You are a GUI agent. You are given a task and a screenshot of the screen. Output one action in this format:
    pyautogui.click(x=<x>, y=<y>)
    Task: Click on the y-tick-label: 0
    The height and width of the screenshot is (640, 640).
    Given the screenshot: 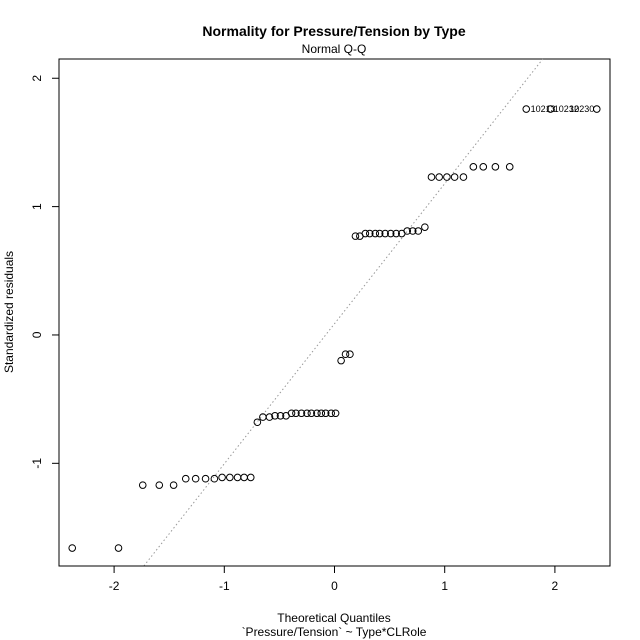 What is the action you would take?
    pyautogui.click(x=37, y=334)
    